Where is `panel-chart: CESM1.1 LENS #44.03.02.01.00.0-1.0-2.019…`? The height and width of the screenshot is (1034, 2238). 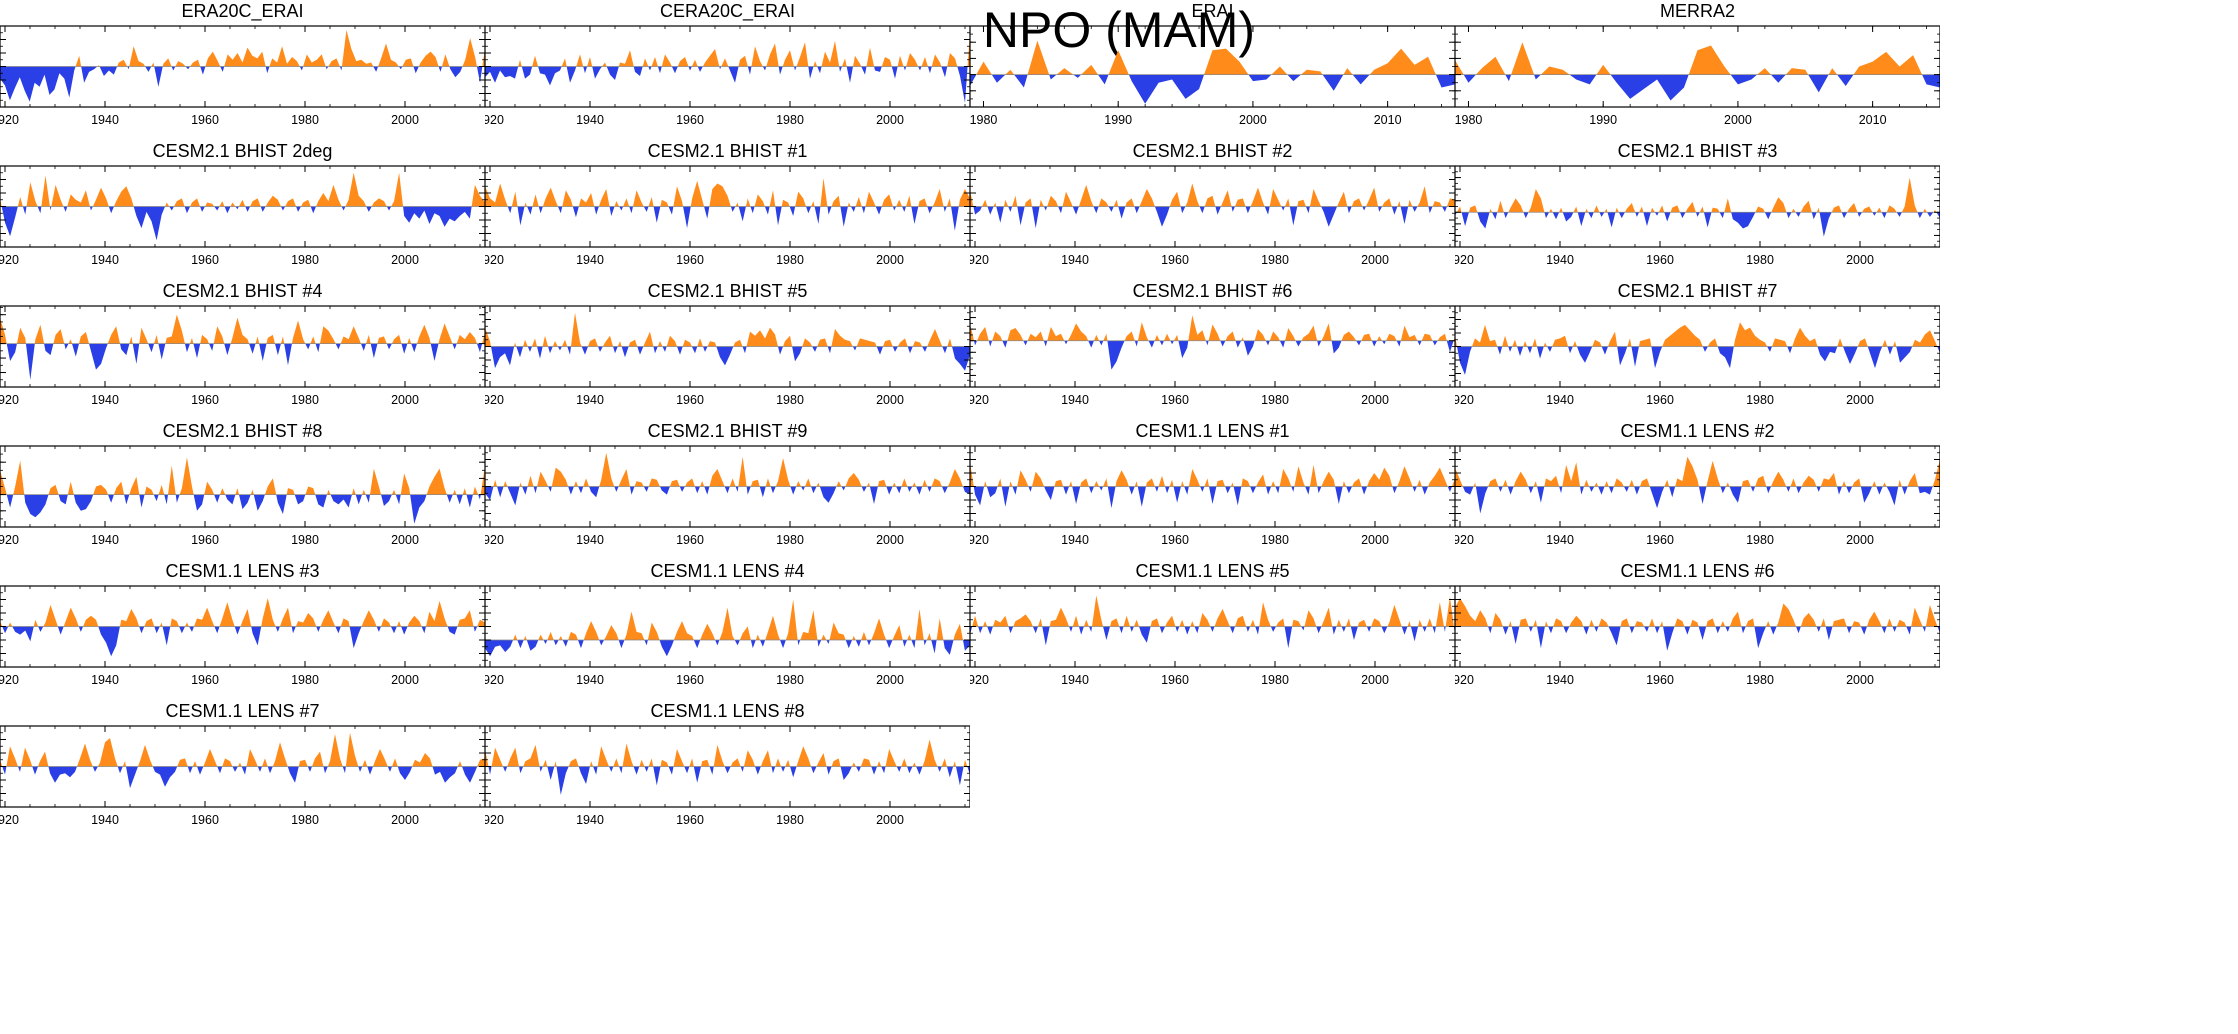 panel-chart: CESM1.1 LENS #44.03.02.01.00.0-1.0-2.019… is located at coordinates (715, 624).